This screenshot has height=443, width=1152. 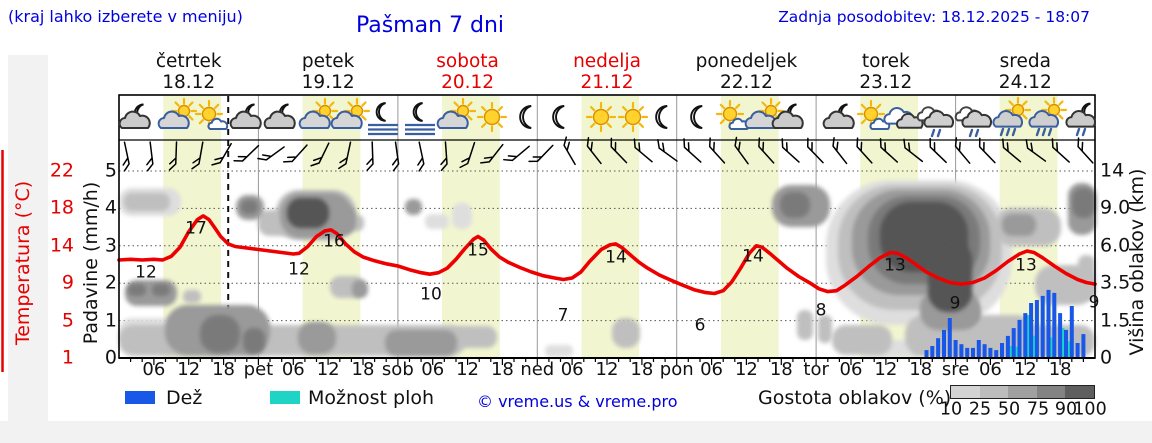 I want to click on page-title: Pašman 7 dni, so click(x=430, y=25).